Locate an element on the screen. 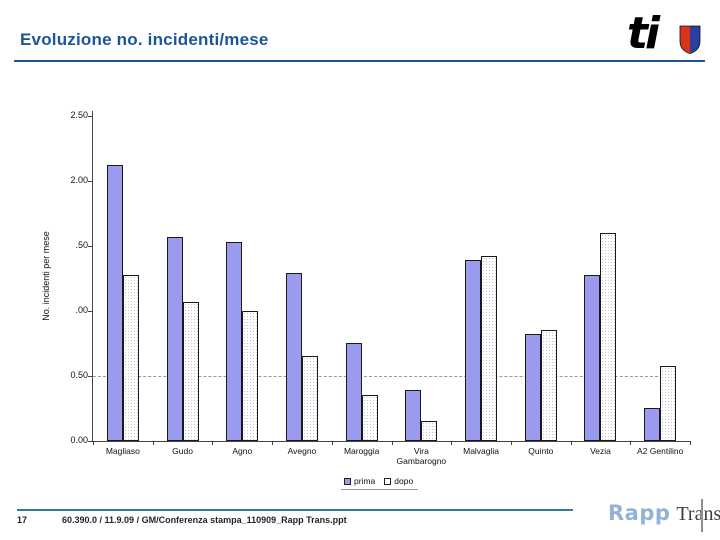 The height and width of the screenshot is (540, 720). bar-dopo-a2-gentilino is located at coordinates (668, 403).